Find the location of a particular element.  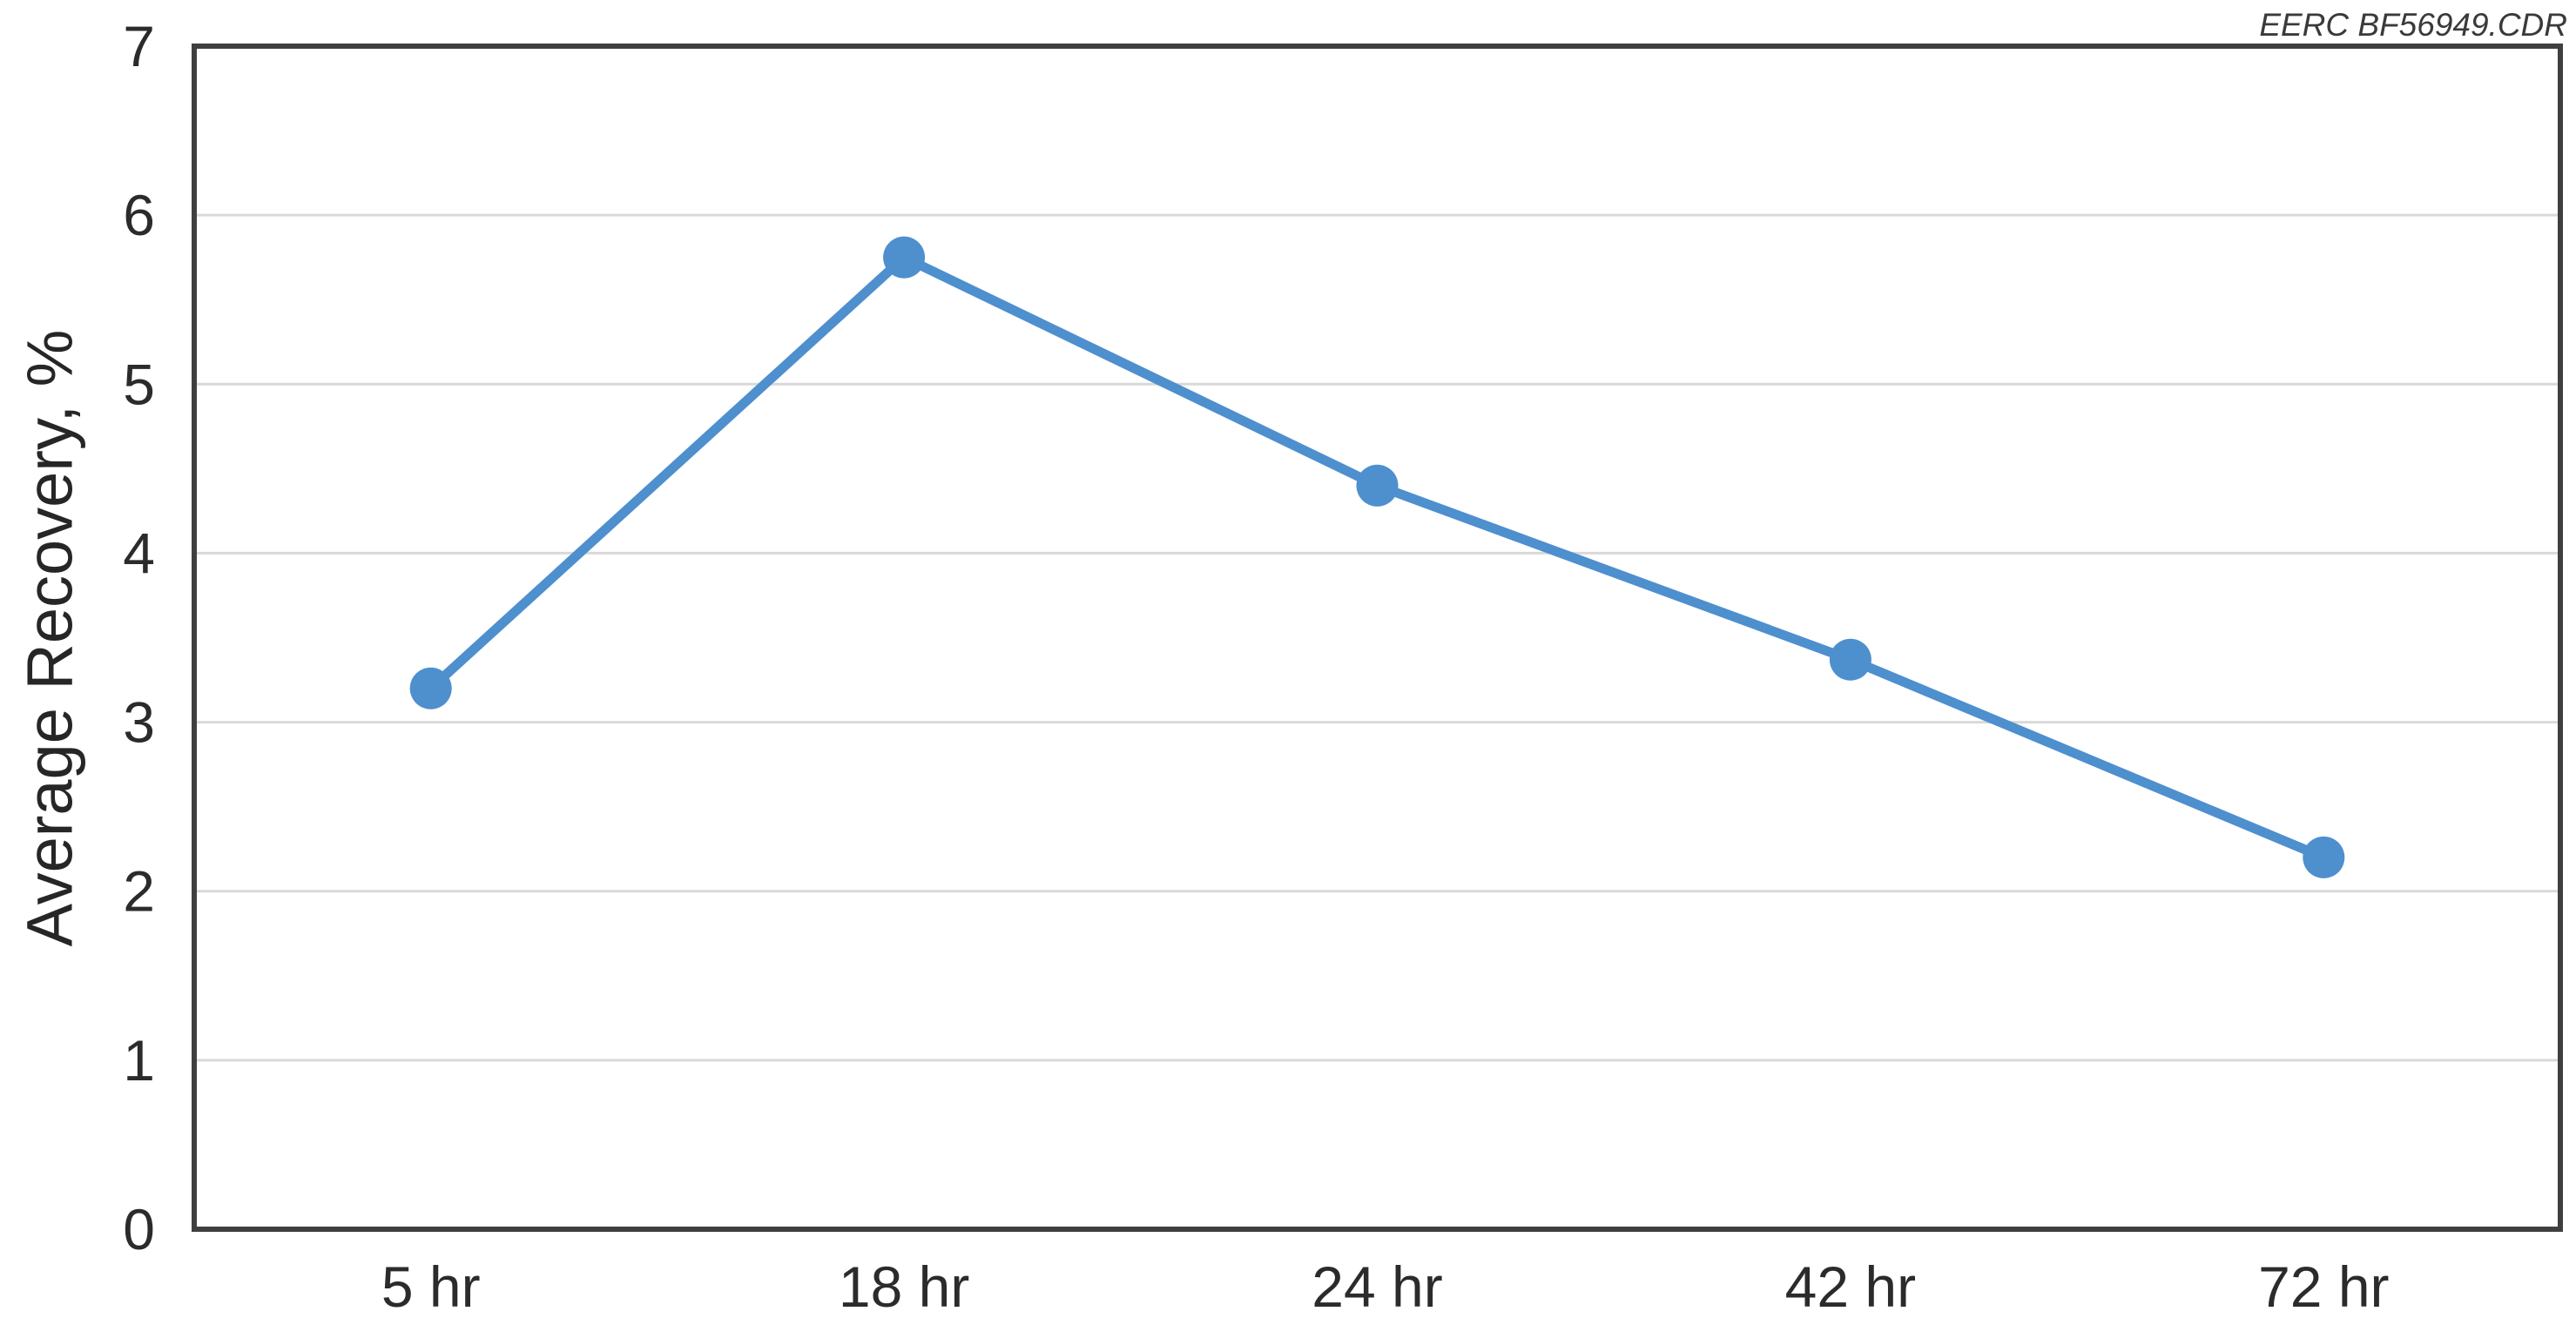

file-reference-label: EERC BF56949.CDR is located at coordinates (2413, 25).